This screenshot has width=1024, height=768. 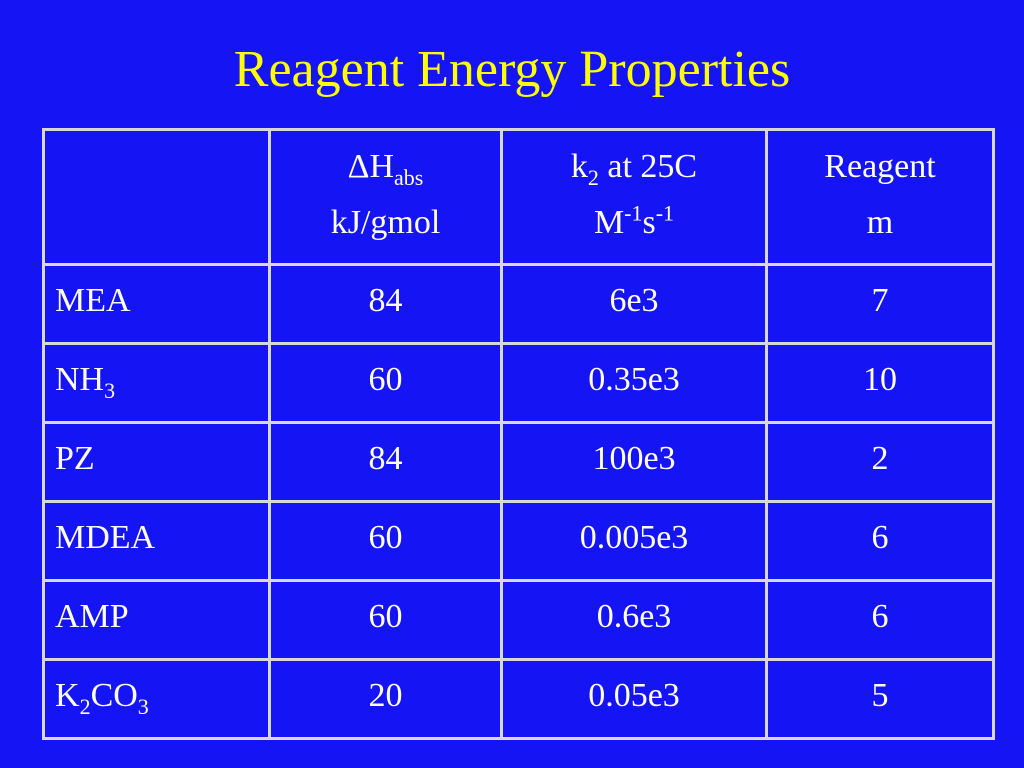 What do you see at coordinates (75, 458) in the screenshot?
I see `text: PZ` at bounding box center [75, 458].